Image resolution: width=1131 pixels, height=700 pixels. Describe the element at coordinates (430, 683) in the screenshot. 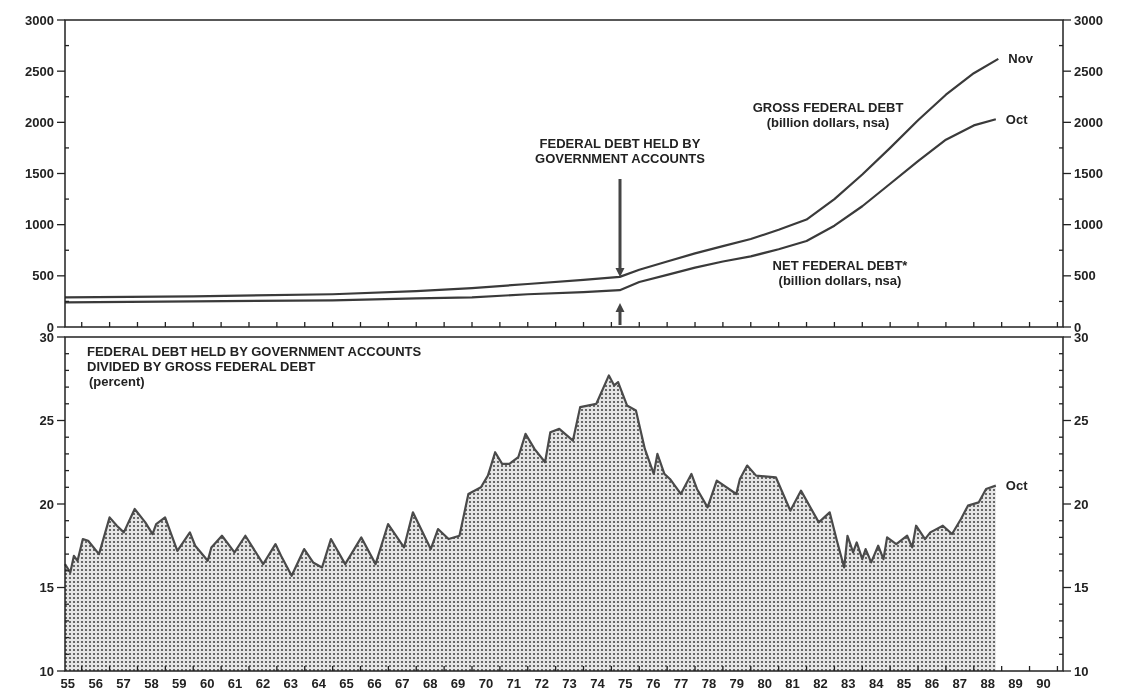

I see `x-tick-label: 68` at that location.